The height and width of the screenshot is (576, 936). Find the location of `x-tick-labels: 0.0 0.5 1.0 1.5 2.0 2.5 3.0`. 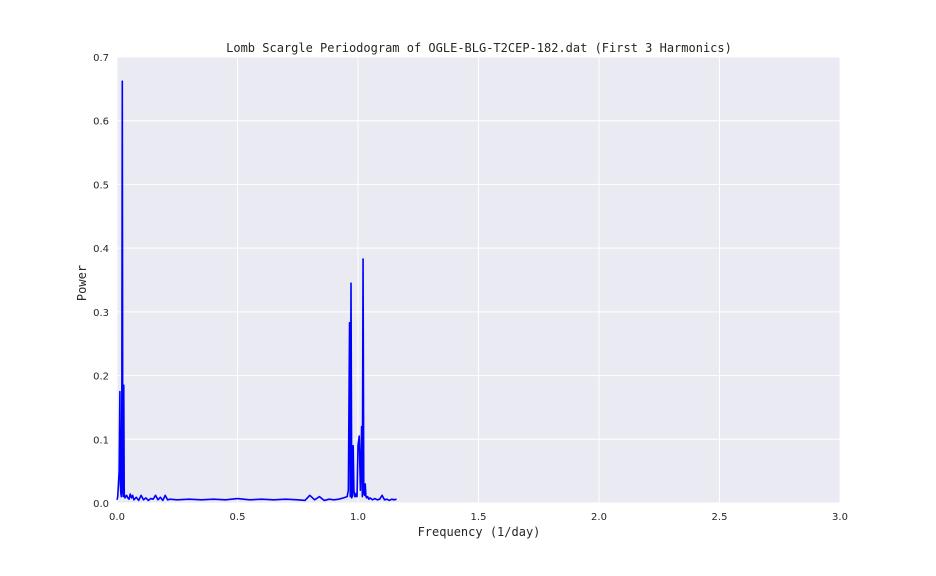

x-tick-labels: 0.0 0.5 1.0 1.5 2.0 2.5 3.0 is located at coordinates (478, 517).